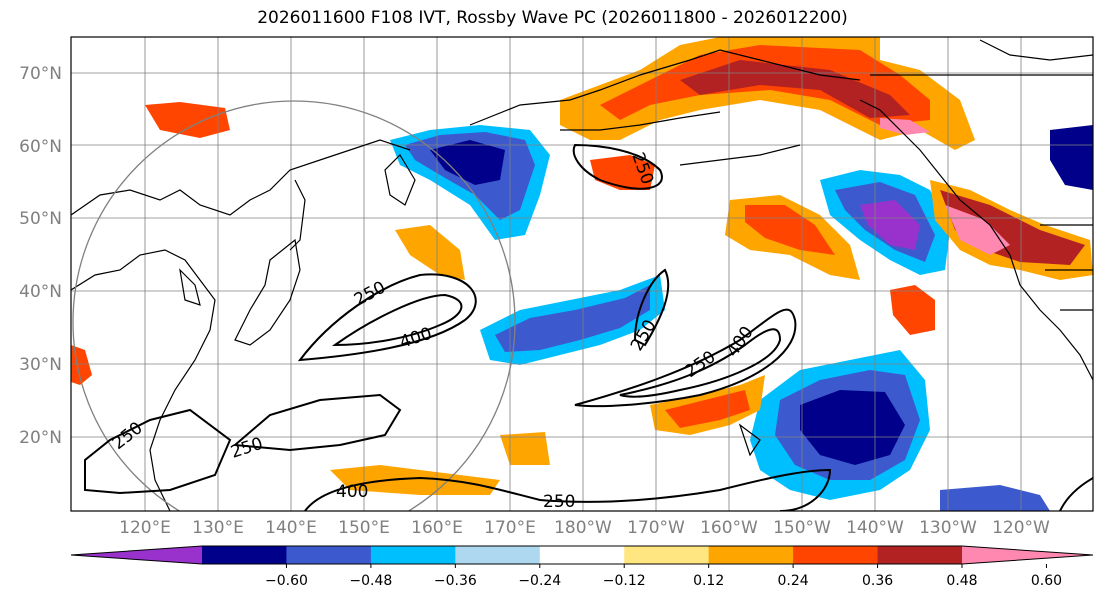 The image size is (1105, 604). I want to click on lon-label: 160°W, so click(729, 528).